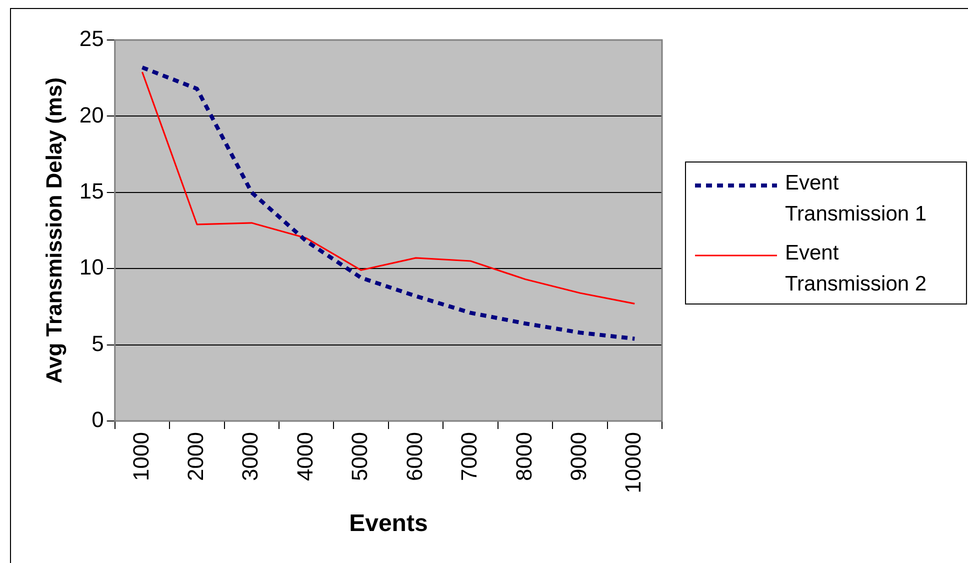 This screenshot has height=563, width=968. What do you see at coordinates (414, 456) in the screenshot?
I see `x-tick-label: 6000` at bounding box center [414, 456].